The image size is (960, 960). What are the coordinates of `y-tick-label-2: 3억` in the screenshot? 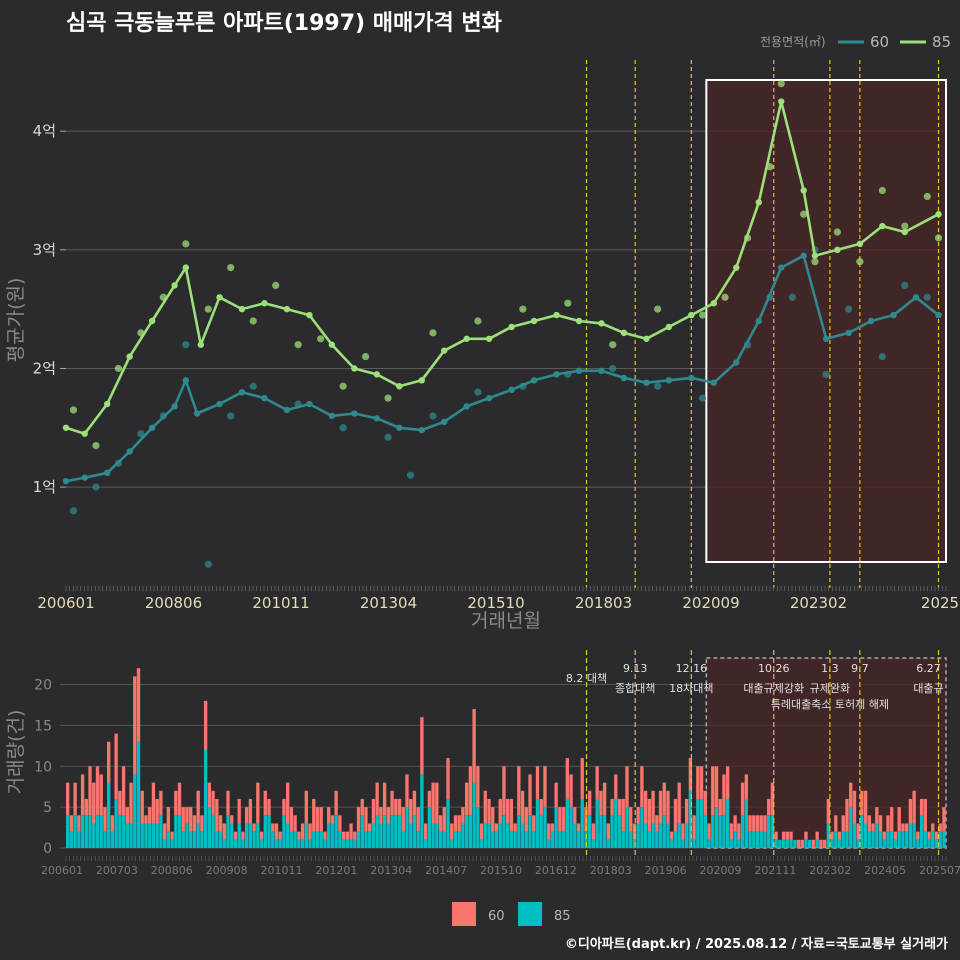 It's located at (44, 250).